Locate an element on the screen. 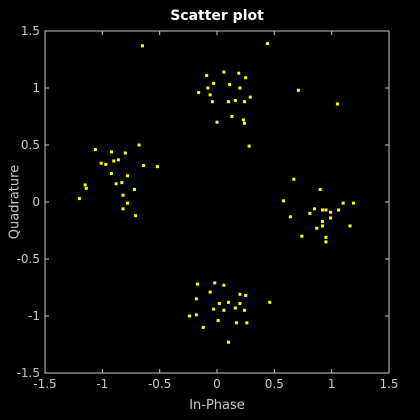 The width and height of the screenshot is (420, 420). y-tick-label: -0.5 is located at coordinates (28, 259).